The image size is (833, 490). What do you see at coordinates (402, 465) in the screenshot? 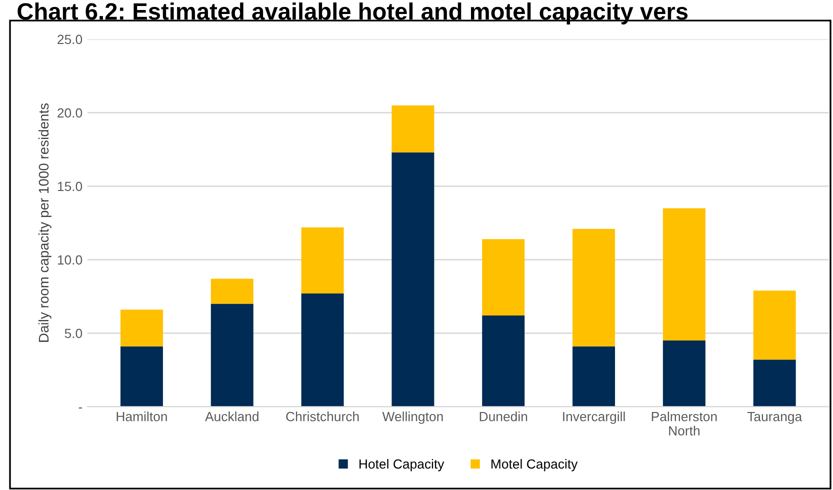
I see `legend-label: Hotel Capacity` at bounding box center [402, 465].